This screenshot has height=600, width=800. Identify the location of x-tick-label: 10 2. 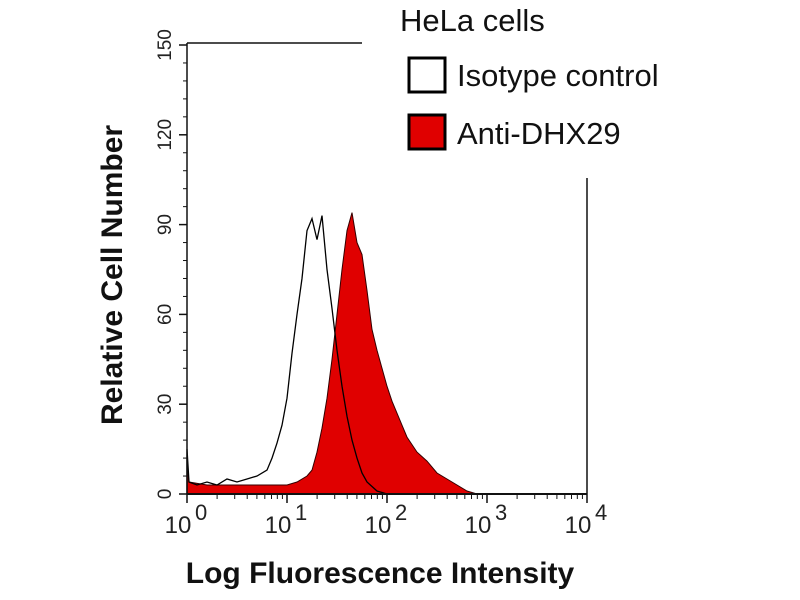
(386, 519).